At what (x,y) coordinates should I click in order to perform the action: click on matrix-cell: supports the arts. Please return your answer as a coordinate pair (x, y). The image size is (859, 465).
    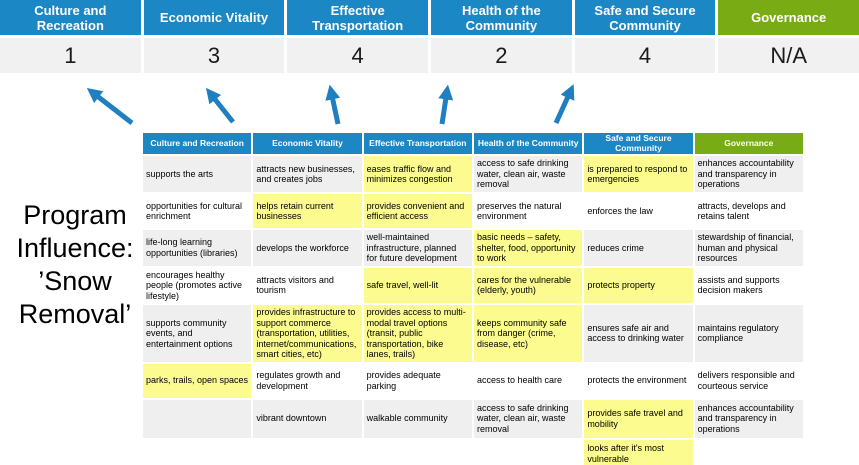
    Looking at the image, I should click on (197, 174).